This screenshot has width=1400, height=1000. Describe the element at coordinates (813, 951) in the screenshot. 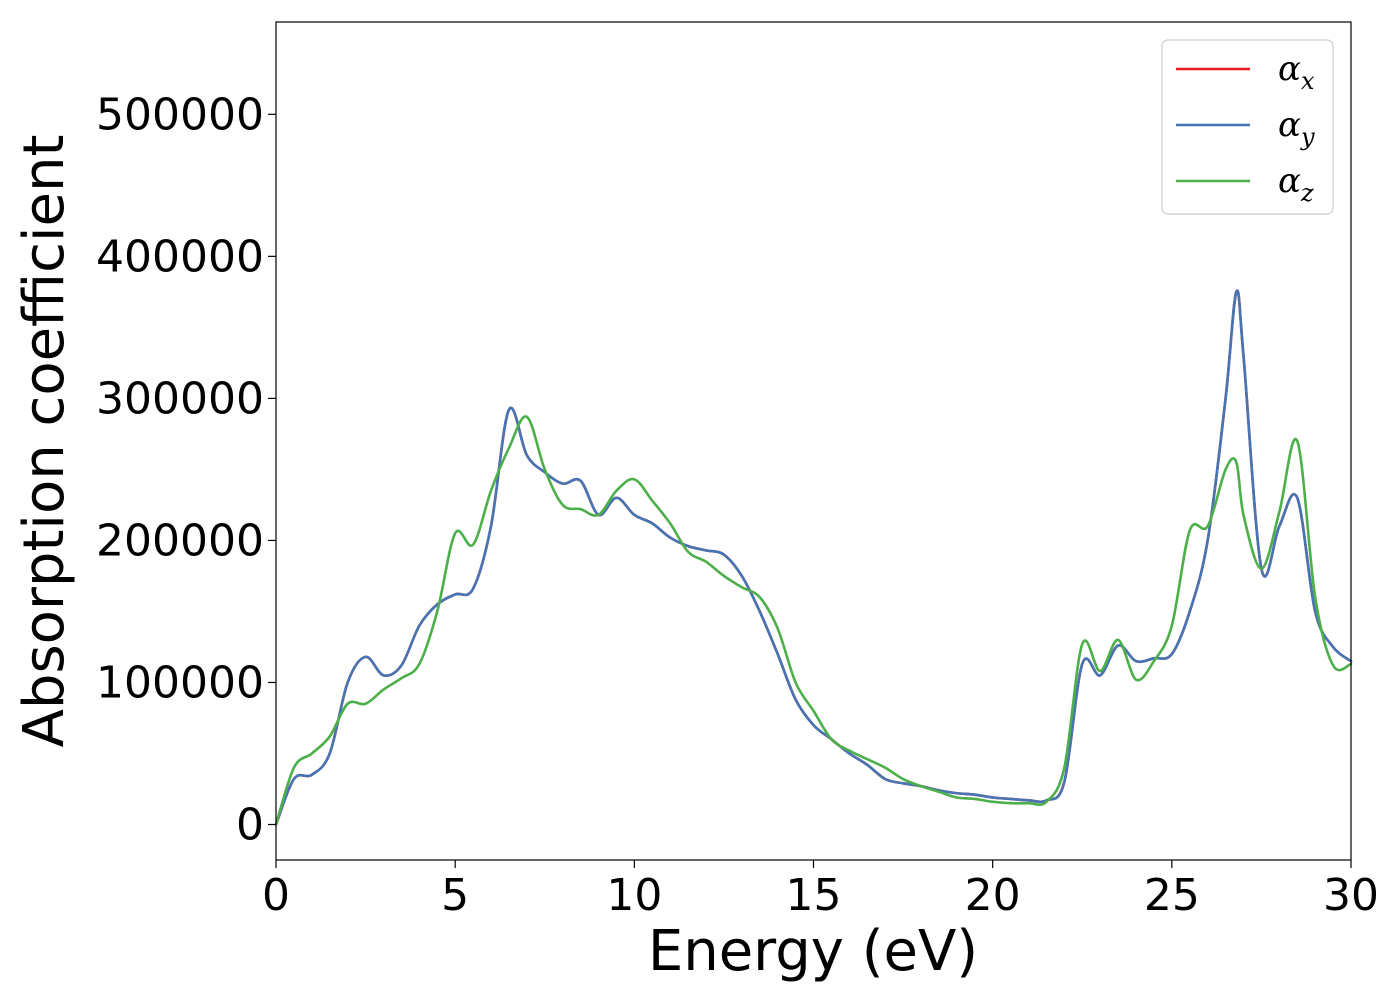

I see `x-axis-label: Energy (eV)` at that location.